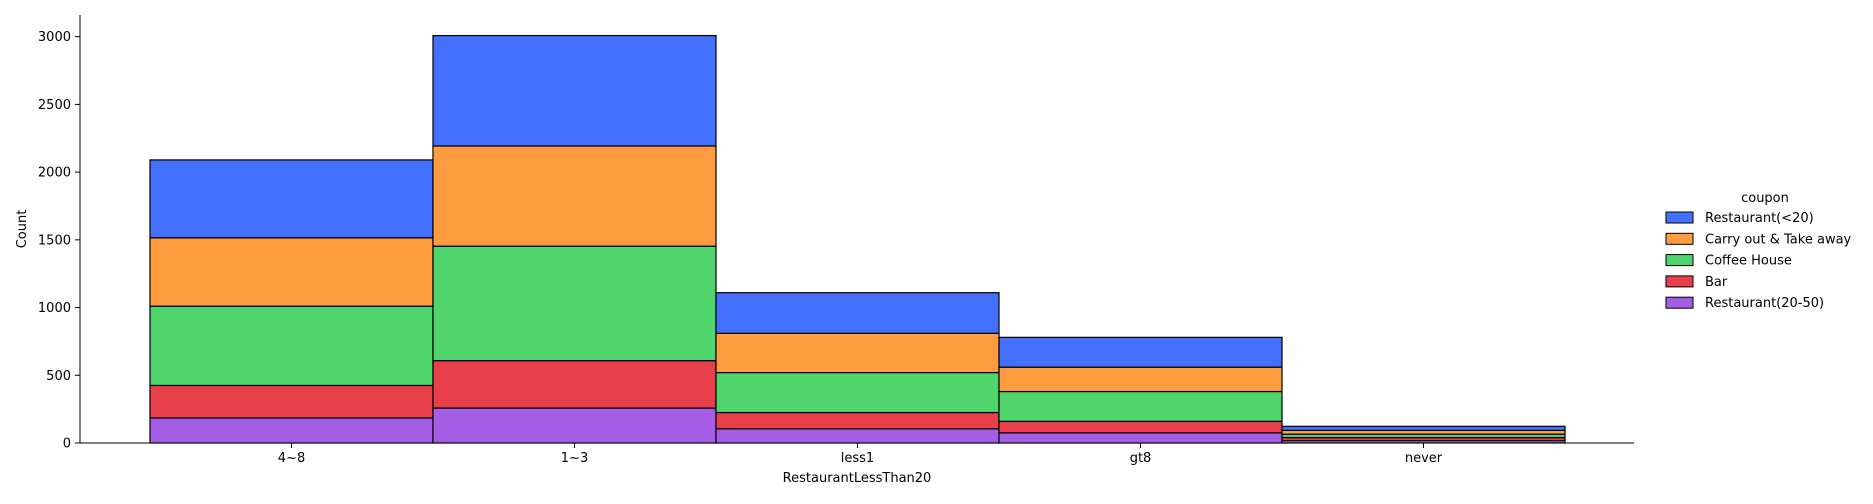 The image size is (1873, 504). Describe the element at coordinates (67, 444) in the screenshot. I see `y-tick-label: 0` at that location.